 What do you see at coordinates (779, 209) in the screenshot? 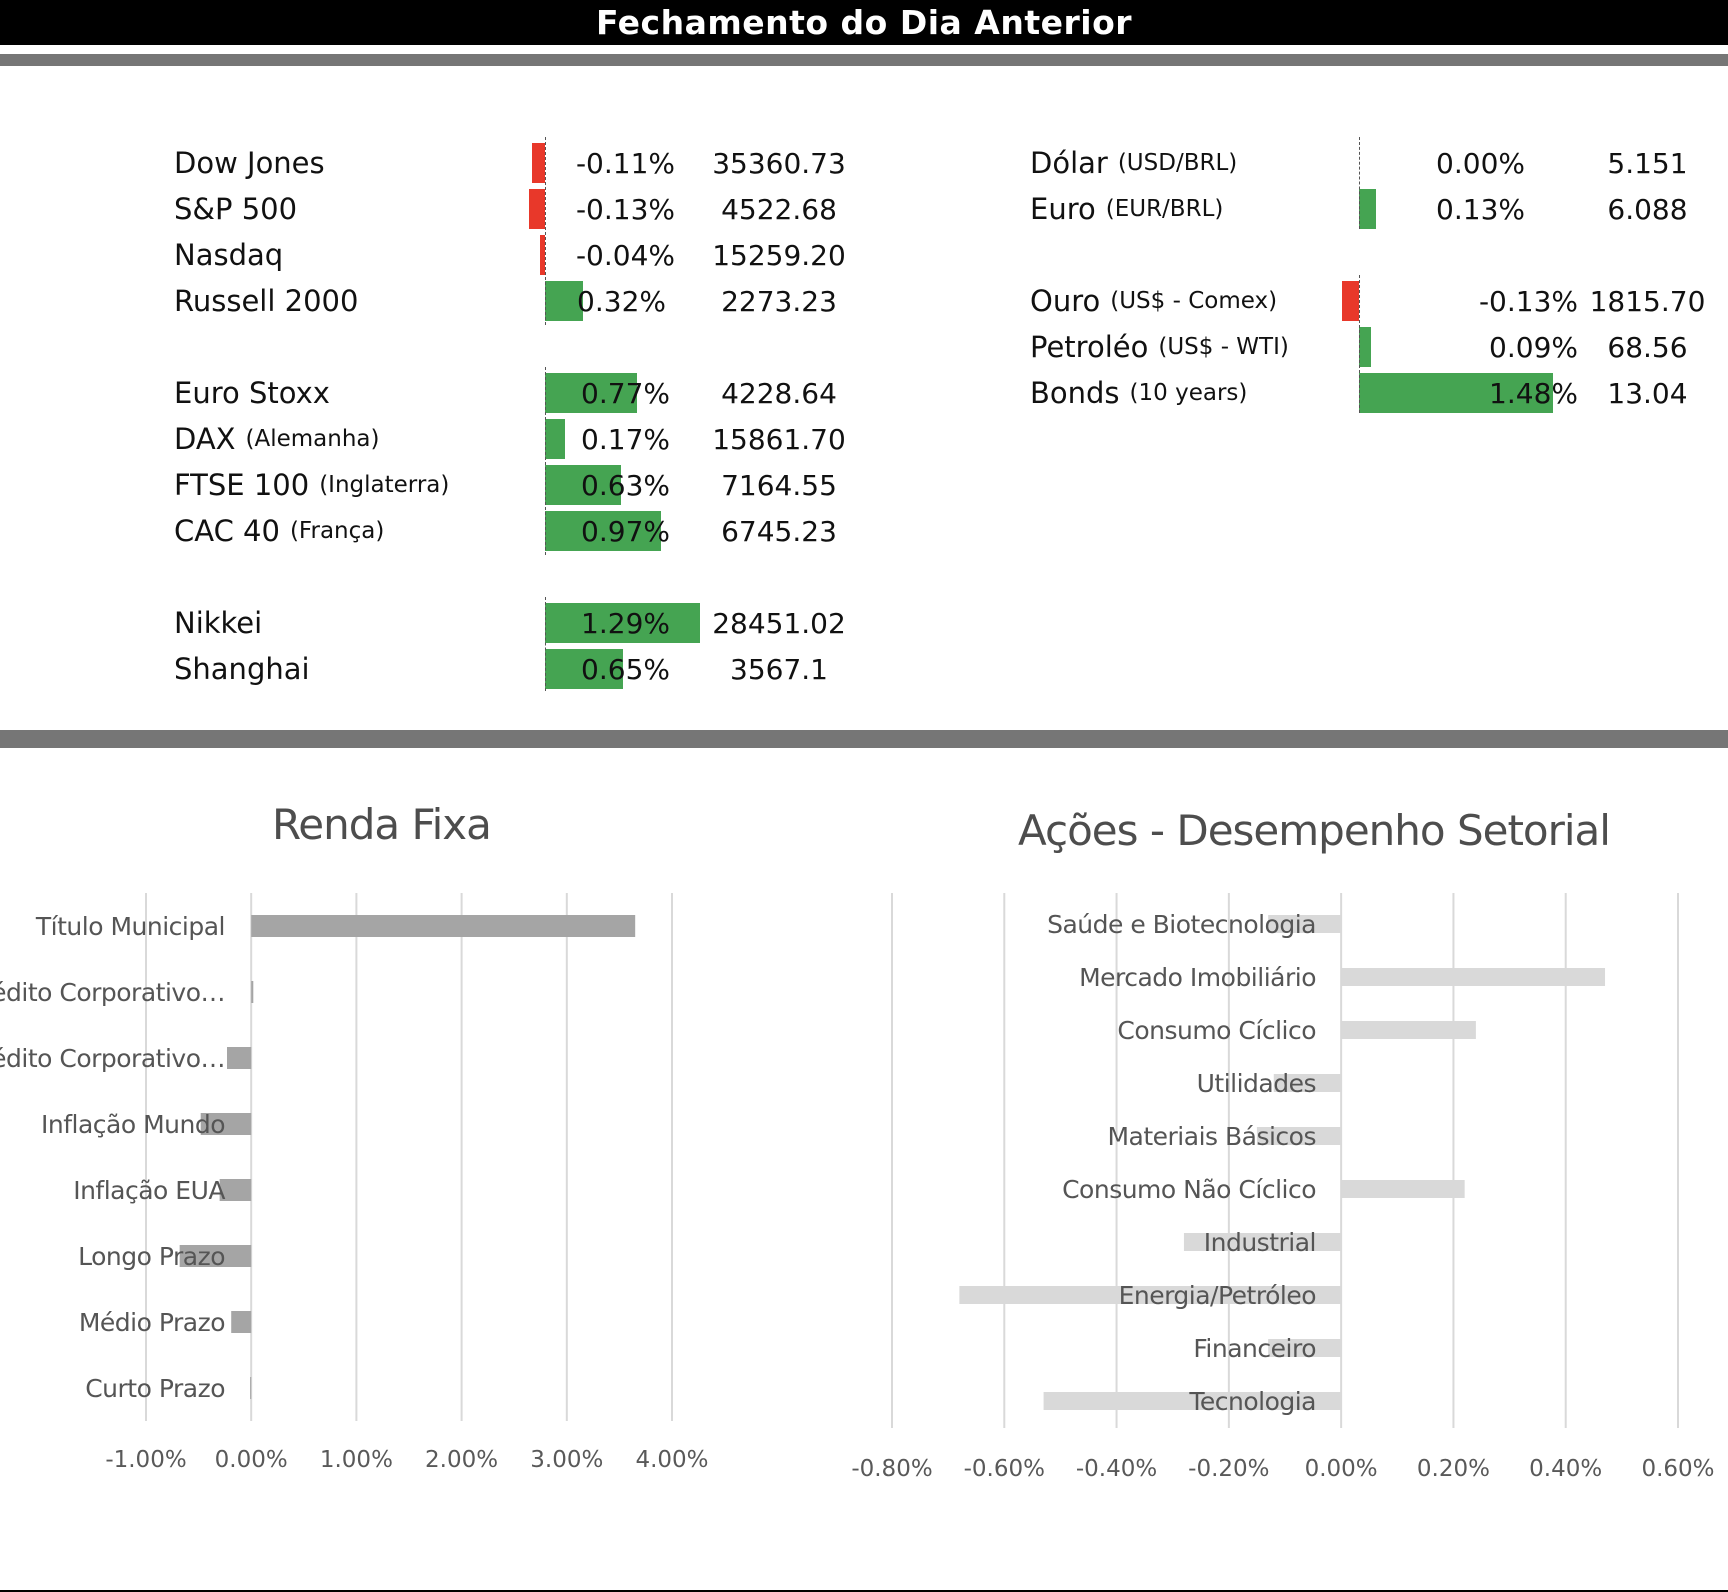
I see `close-value: 4522.68` at bounding box center [779, 209].